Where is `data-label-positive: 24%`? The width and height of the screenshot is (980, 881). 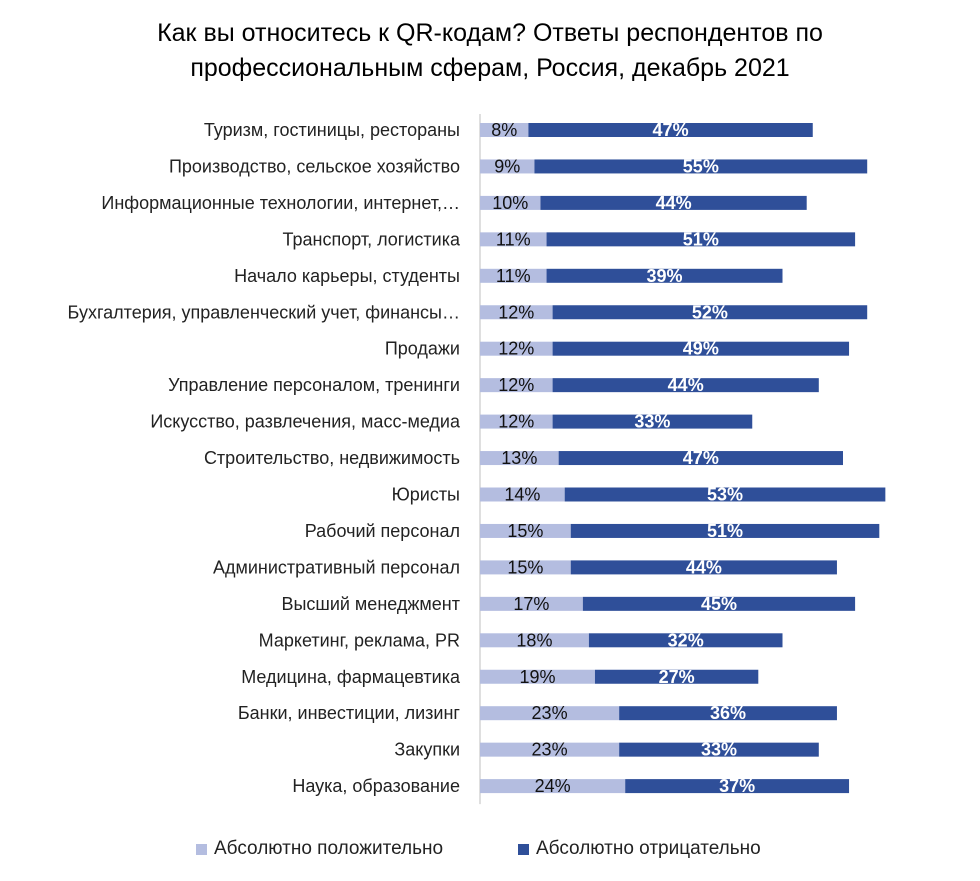
data-label-positive: 24% is located at coordinates (553, 786).